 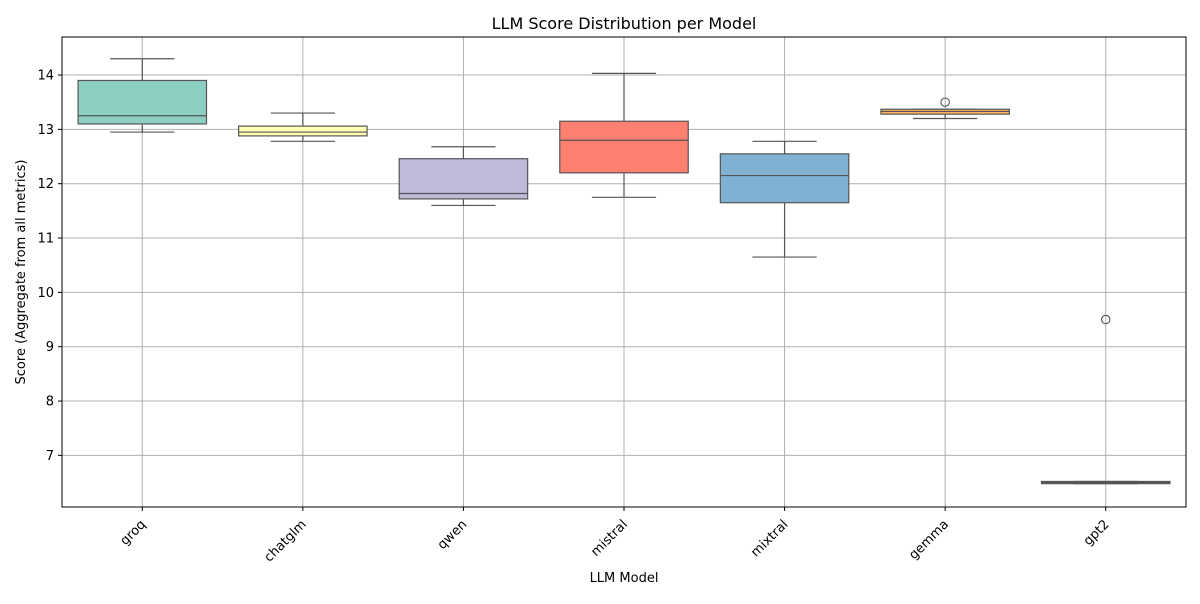 I want to click on x-tick-label: mistral, so click(x=609, y=538).